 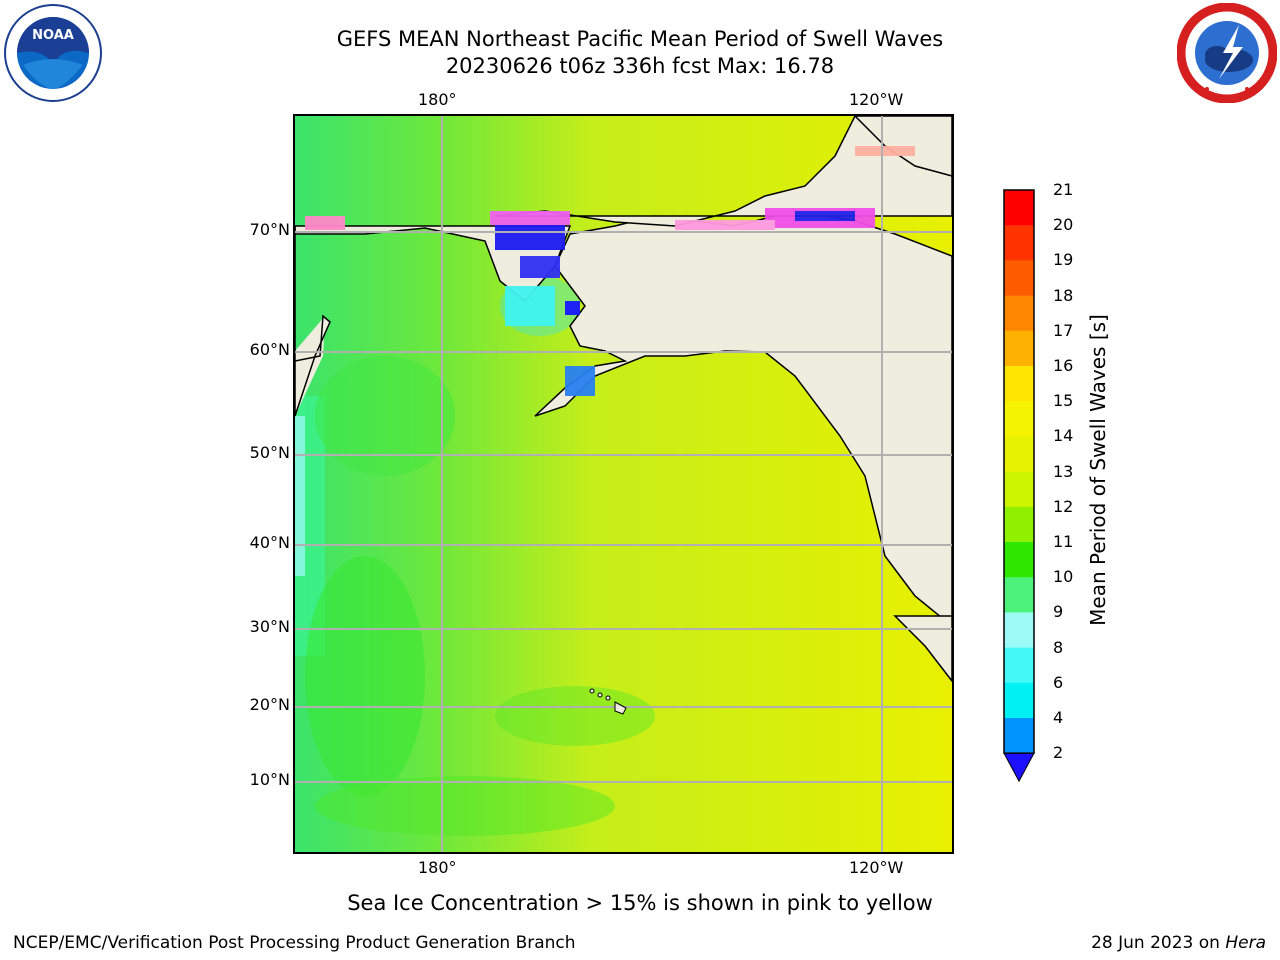 What do you see at coordinates (1227, 53) in the screenshot?
I see `nws-logo` at bounding box center [1227, 53].